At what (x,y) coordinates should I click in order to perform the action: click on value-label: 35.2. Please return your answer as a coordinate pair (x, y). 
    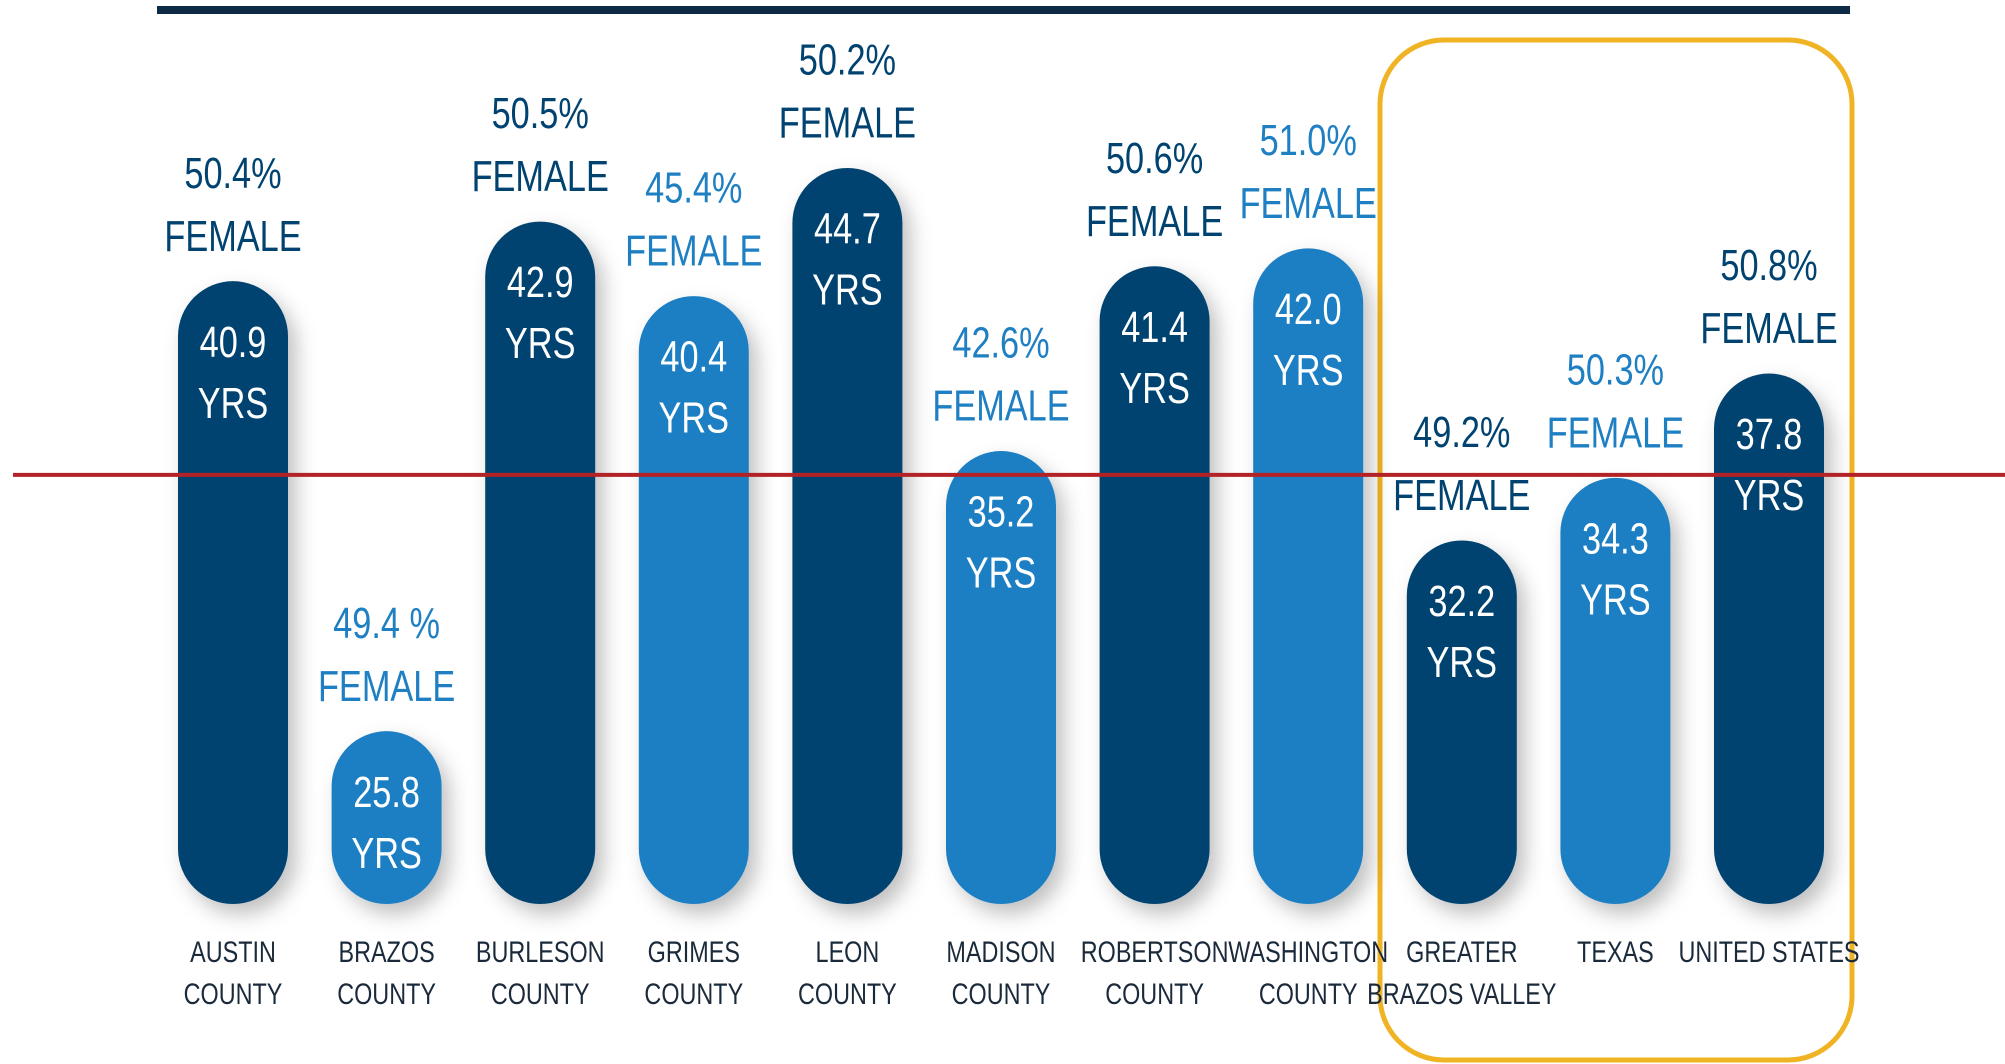
    Looking at the image, I should click on (1001, 512).